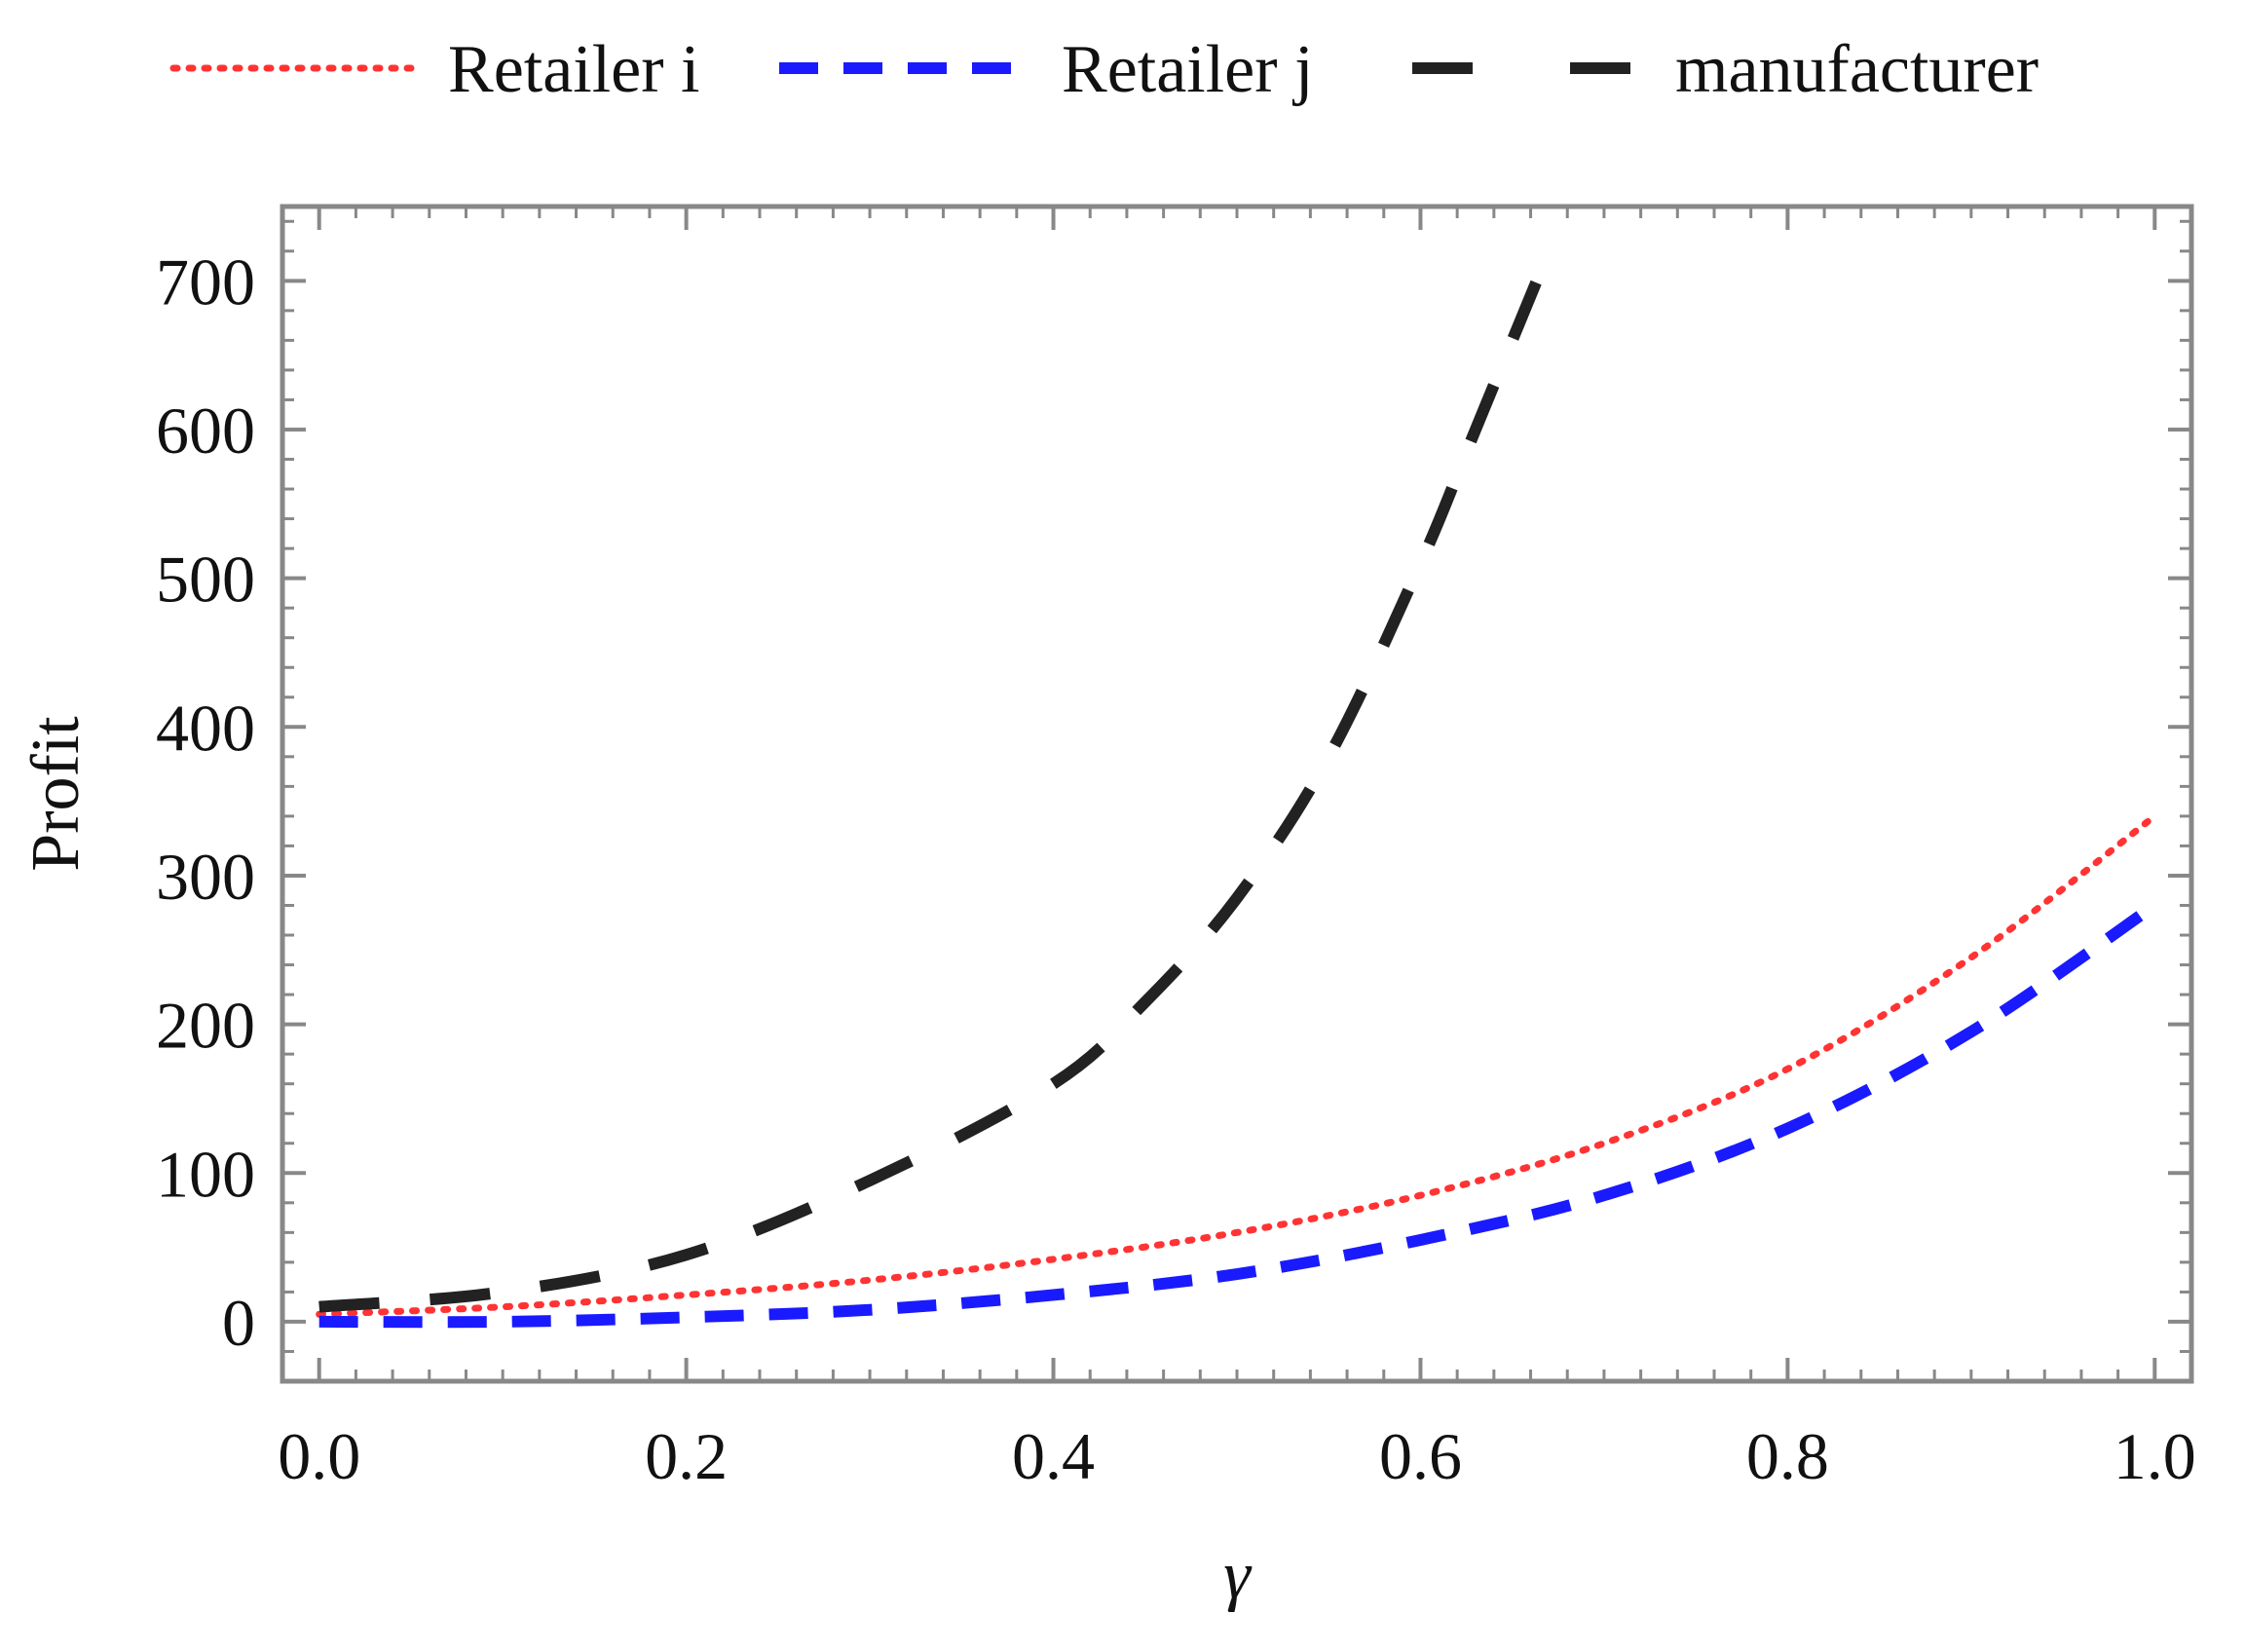 This screenshot has width=2245, height=1652. Describe the element at coordinates (574, 70) in the screenshot. I see `legend-label-0: Retailer i` at that location.